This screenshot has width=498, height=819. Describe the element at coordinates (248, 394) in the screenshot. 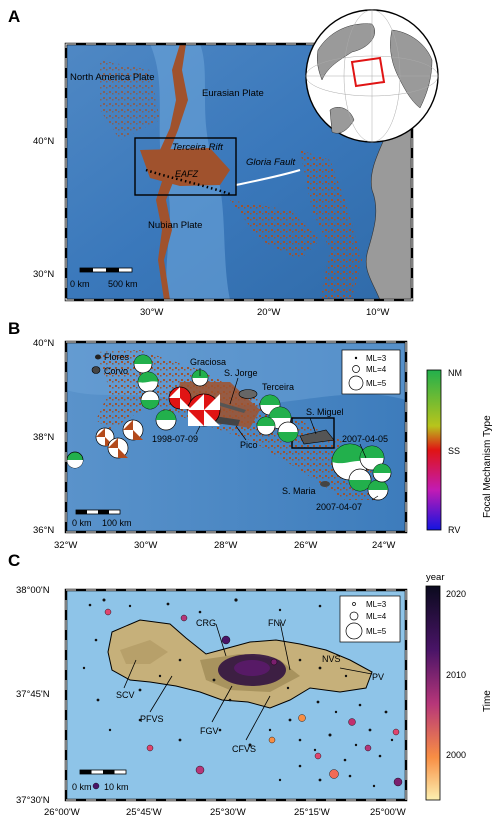

I see `island-terceira` at that location.